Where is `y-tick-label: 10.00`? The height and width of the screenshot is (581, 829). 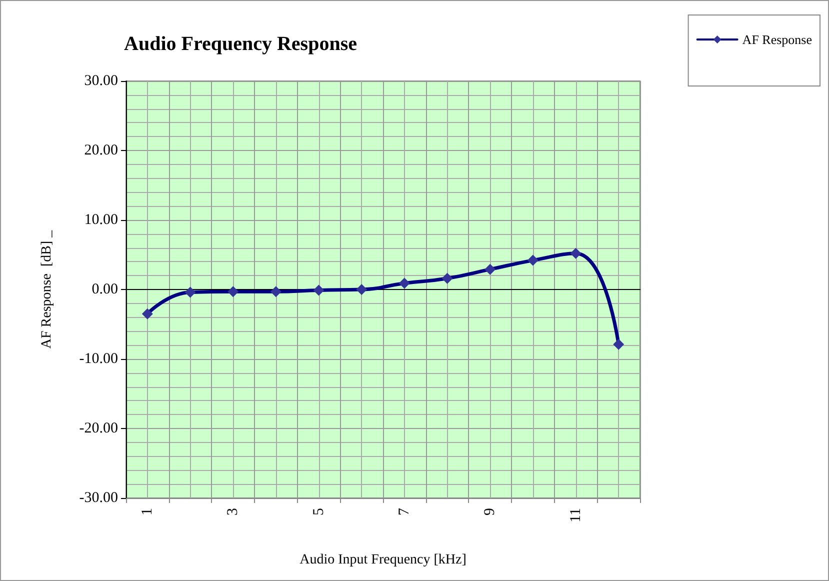
y-tick-label: 10.00 is located at coordinates (101, 220).